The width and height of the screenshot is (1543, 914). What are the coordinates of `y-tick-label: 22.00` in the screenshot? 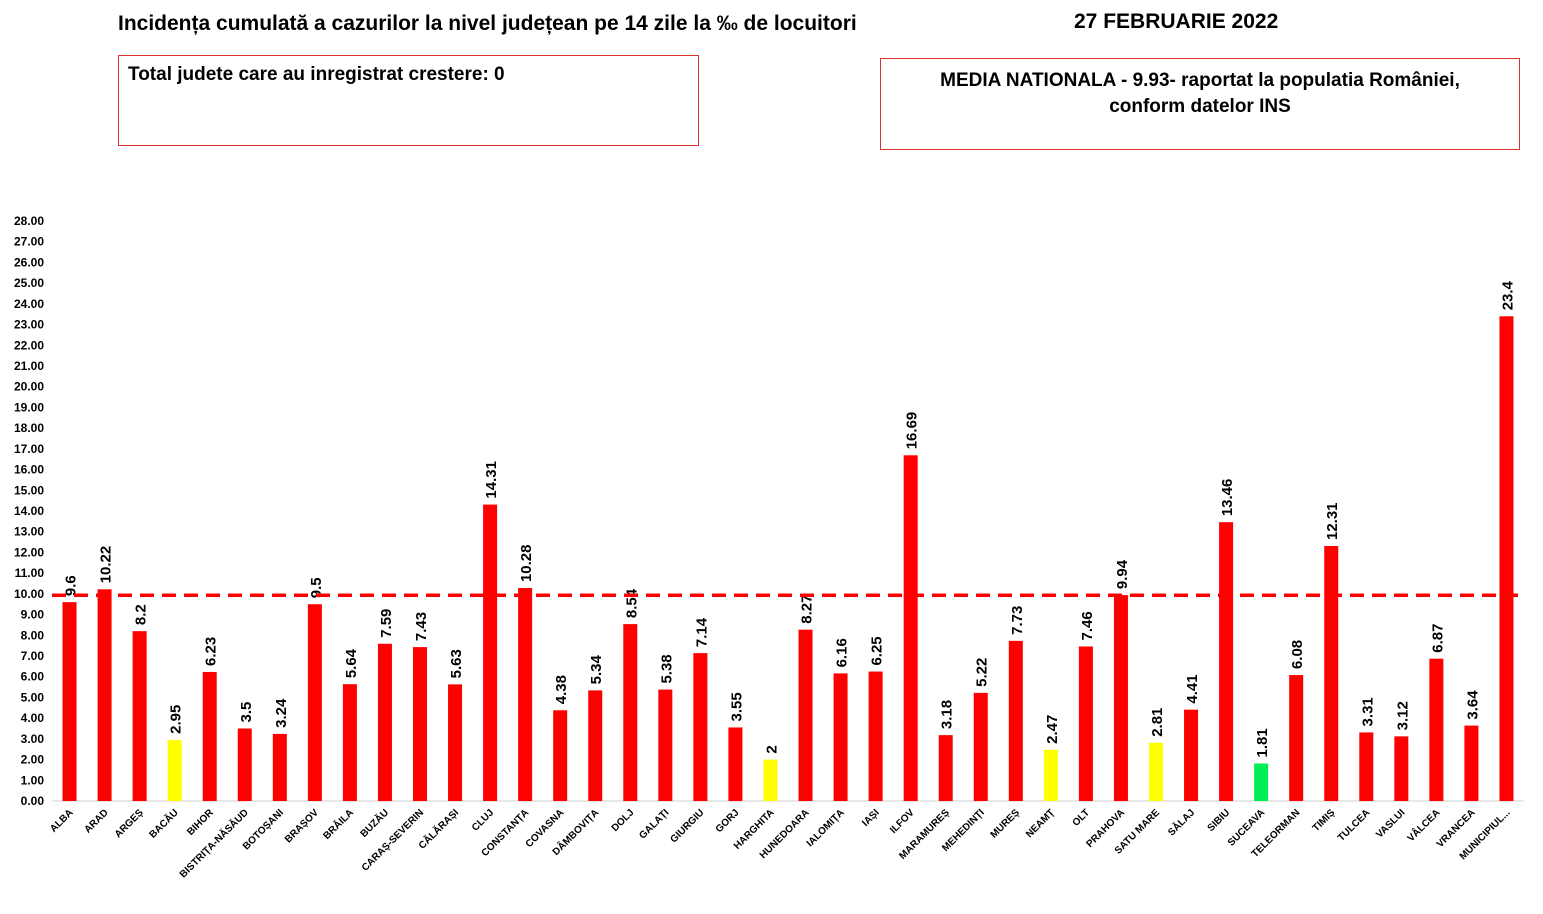 It's located at (29, 345).